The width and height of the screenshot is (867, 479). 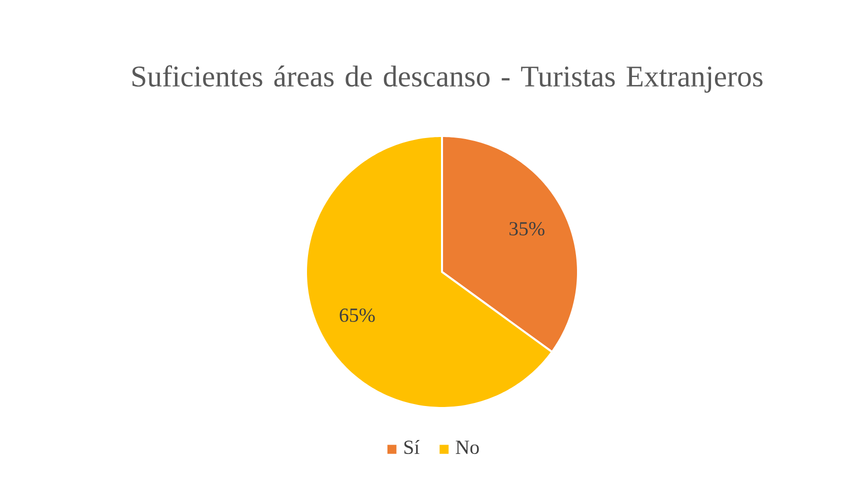 What do you see at coordinates (467, 447) in the screenshot?
I see `legend-label: No` at bounding box center [467, 447].